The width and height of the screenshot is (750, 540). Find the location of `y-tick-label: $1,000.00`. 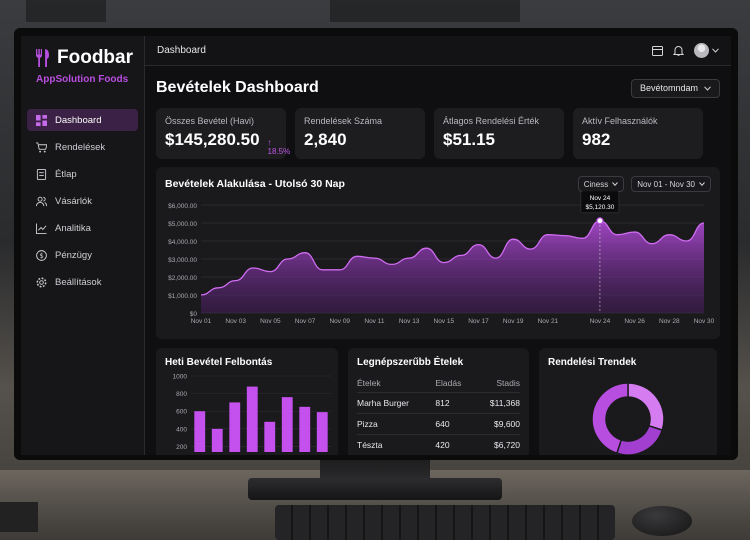

y-tick-label: $1,000.00 is located at coordinates (182, 296).